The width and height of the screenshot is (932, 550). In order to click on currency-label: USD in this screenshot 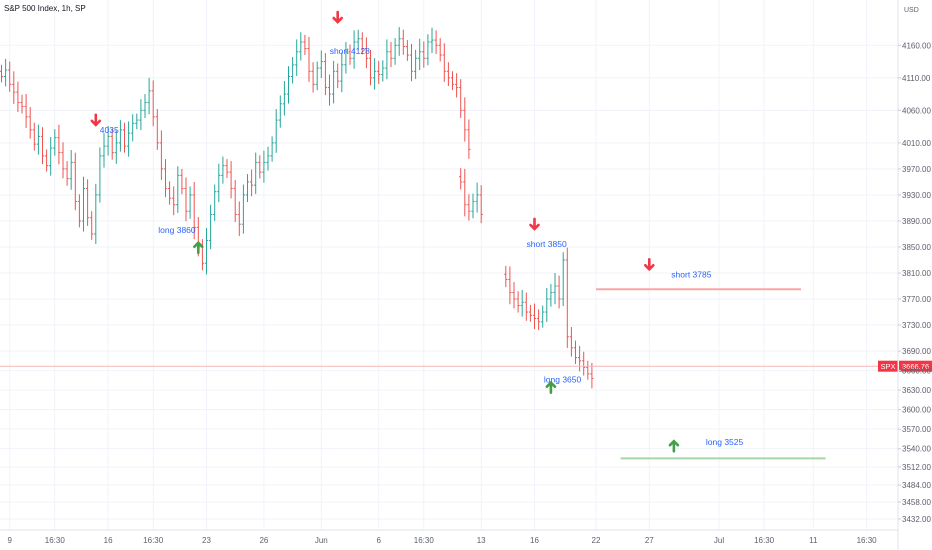, I will do `click(911, 10)`.